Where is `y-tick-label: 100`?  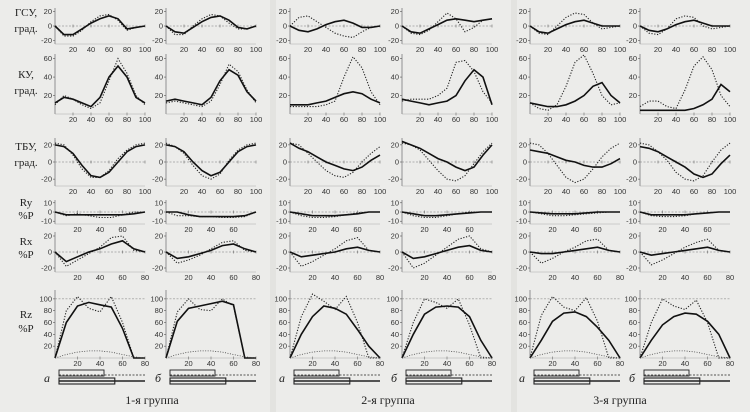
y-tick-label: 100 is located at coordinates (630, 298).